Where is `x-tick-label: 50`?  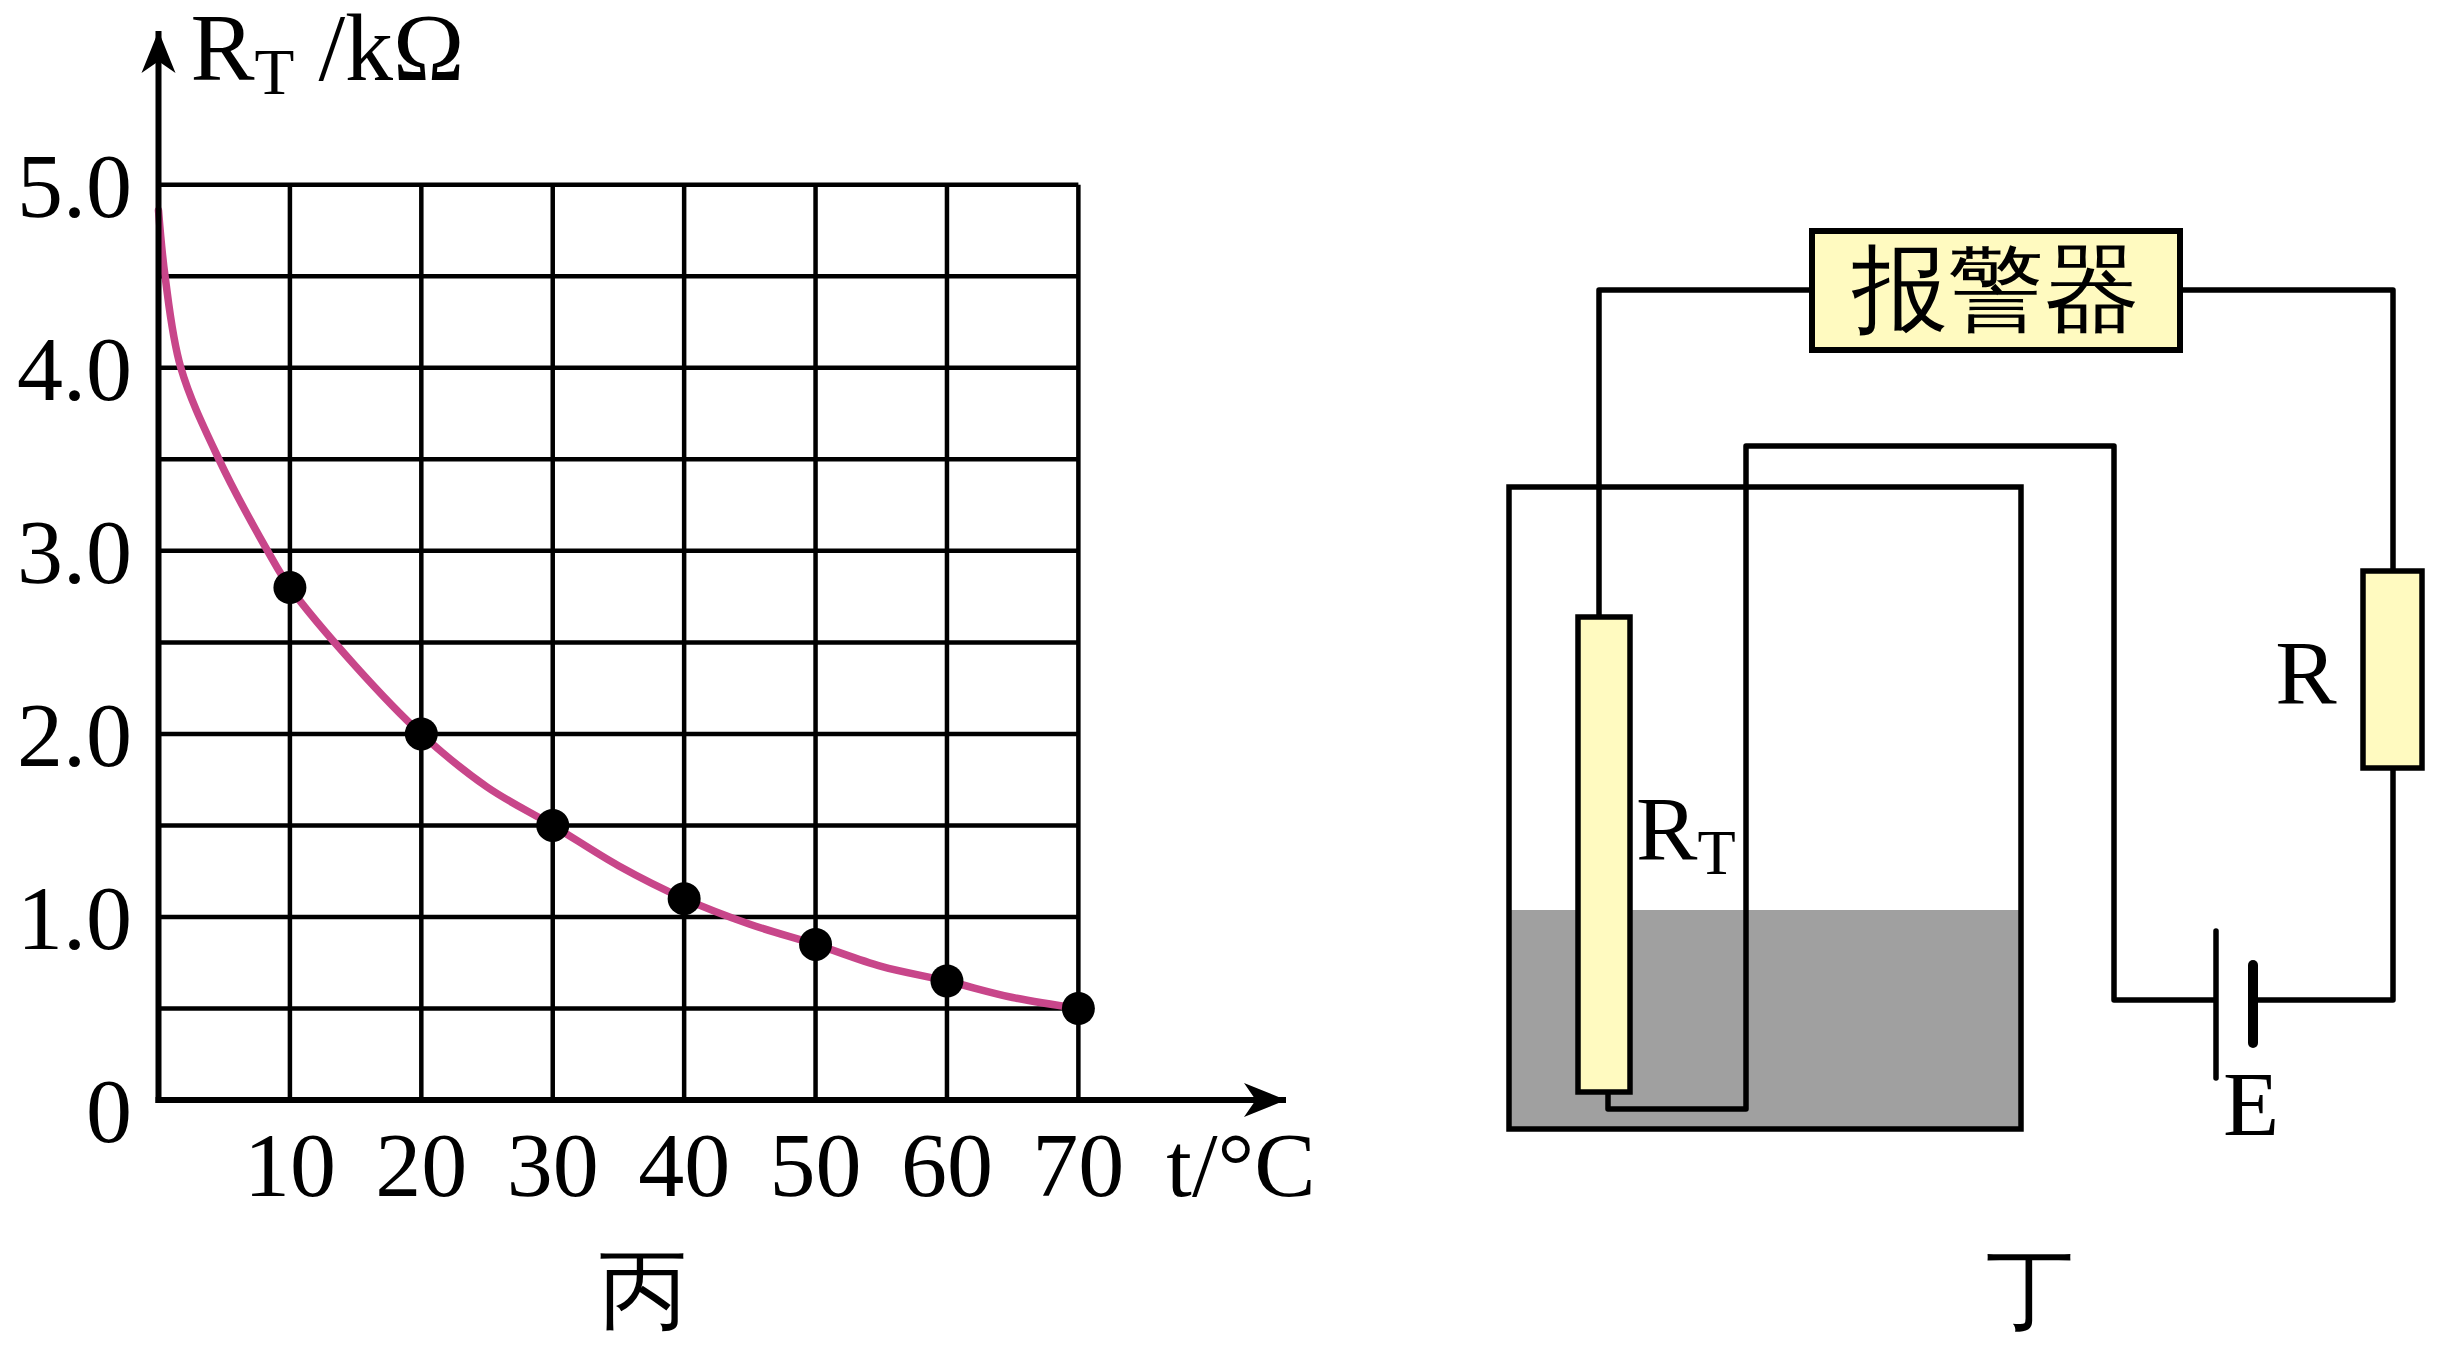
x-tick-label: 50 is located at coordinates (815, 1165).